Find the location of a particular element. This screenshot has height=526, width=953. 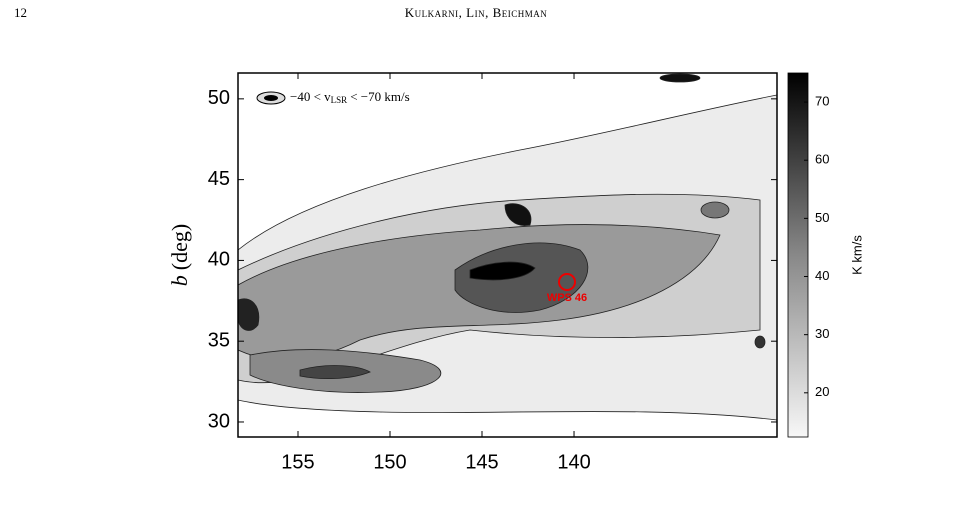

colorbar-tick-label: 70 is located at coordinates (822, 101).